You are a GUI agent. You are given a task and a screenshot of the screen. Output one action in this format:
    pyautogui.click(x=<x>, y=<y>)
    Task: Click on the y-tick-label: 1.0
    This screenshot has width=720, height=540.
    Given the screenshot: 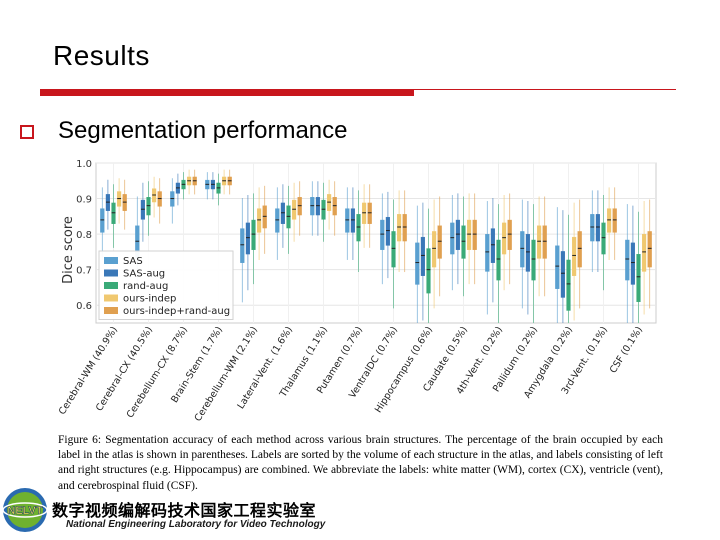 What is the action you would take?
    pyautogui.click(x=84, y=164)
    